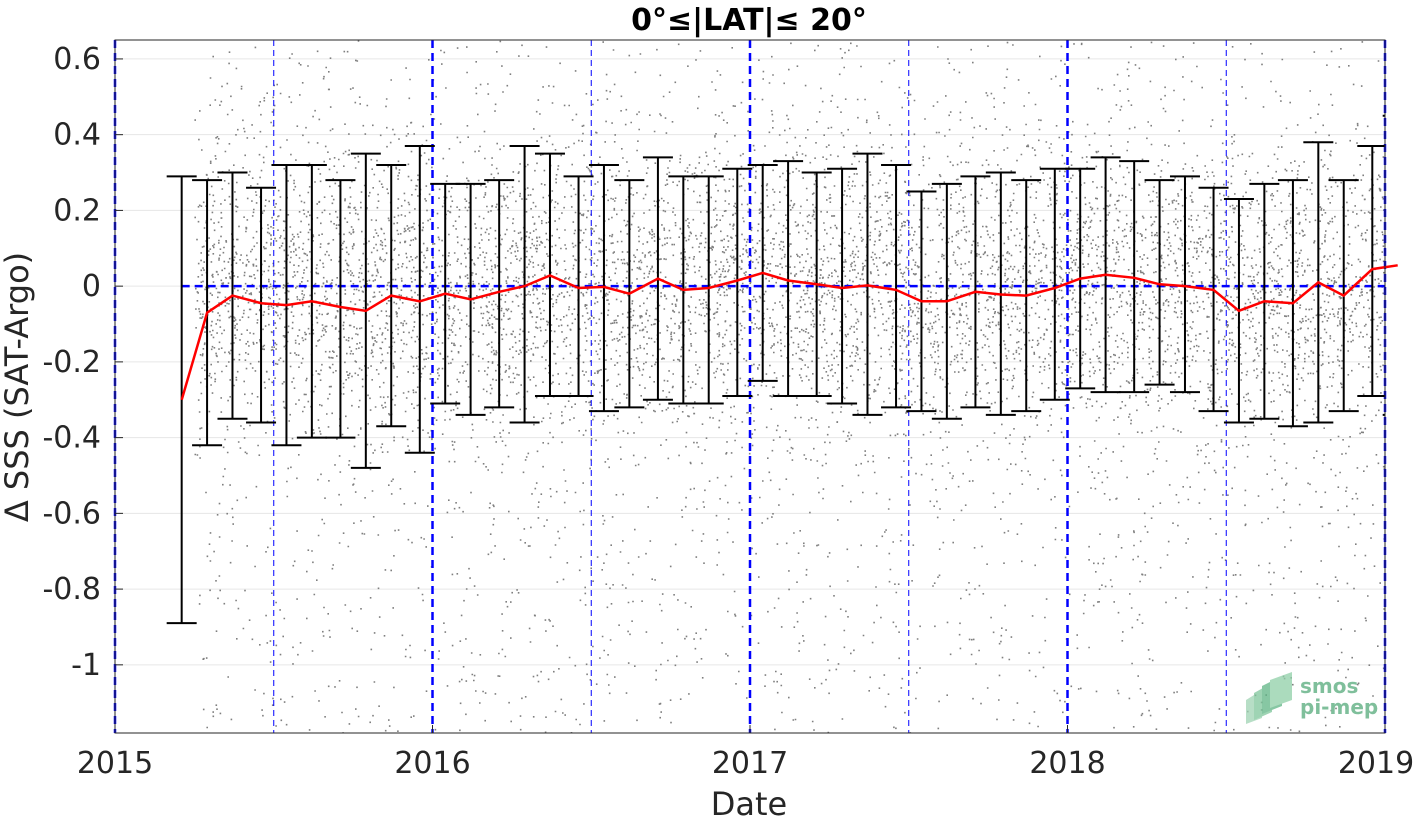 The image size is (1424, 823). I want to click on x-tick-label: 2016, so click(432, 763).